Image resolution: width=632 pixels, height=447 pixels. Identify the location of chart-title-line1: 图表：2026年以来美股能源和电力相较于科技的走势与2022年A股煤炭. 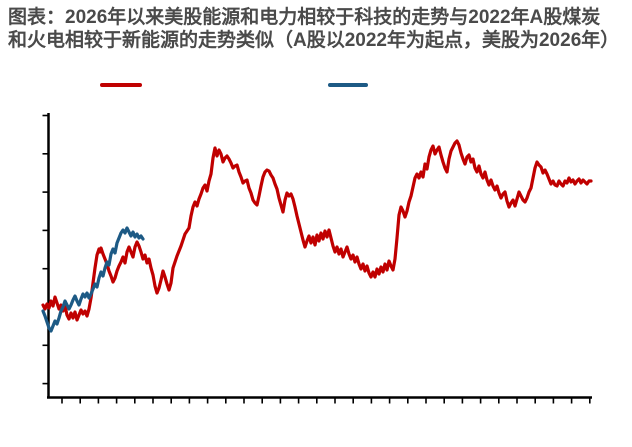
(304, 17).